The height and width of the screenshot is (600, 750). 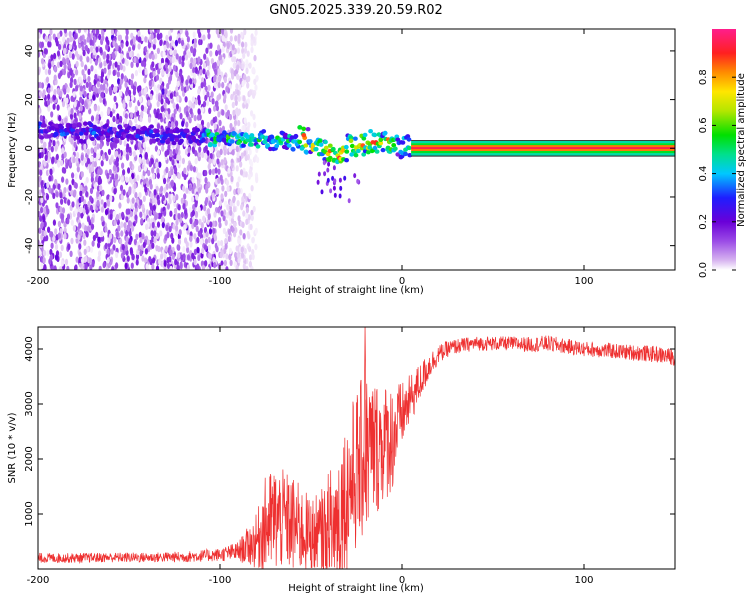 What do you see at coordinates (38, 281) in the screenshot?
I see `x-tick-label: -200` at bounding box center [38, 281].